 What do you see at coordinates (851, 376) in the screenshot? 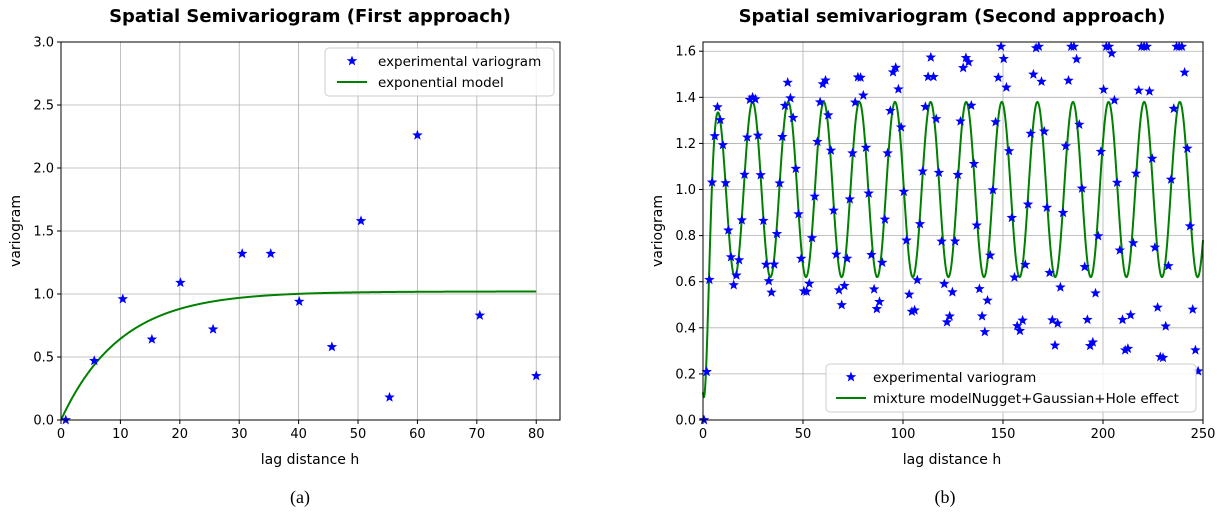
I see `chart-b-legend-star-marker` at bounding box center [851, 376].